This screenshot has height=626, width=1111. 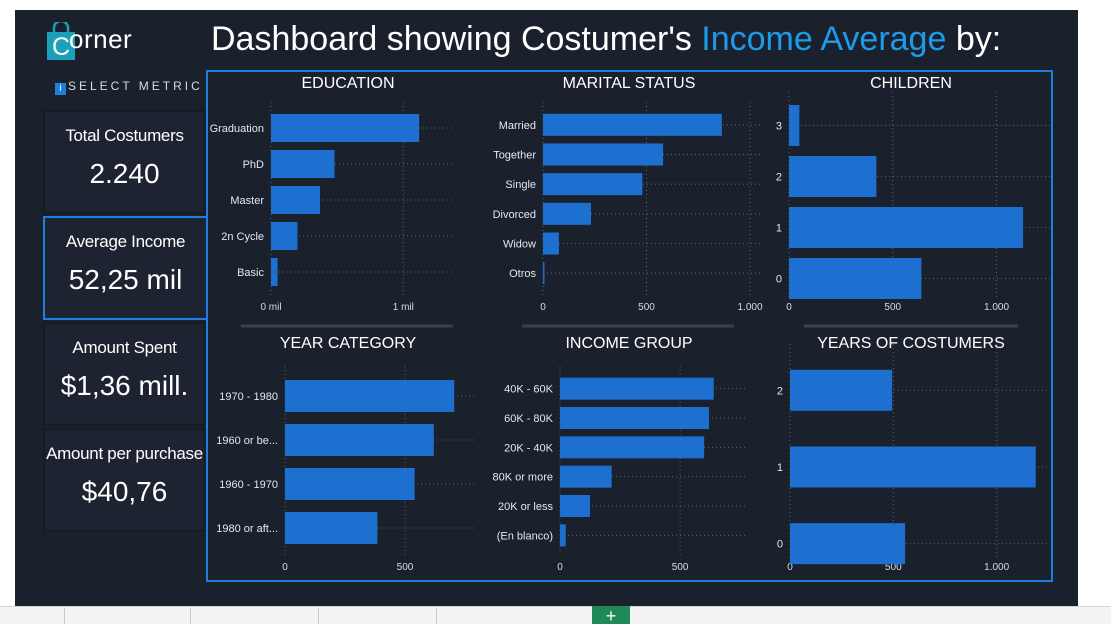 What do you see at coordinates (824, 39) in the screenshot?
I see `title-highlight: Income Average` at bounding box center [824, 39].